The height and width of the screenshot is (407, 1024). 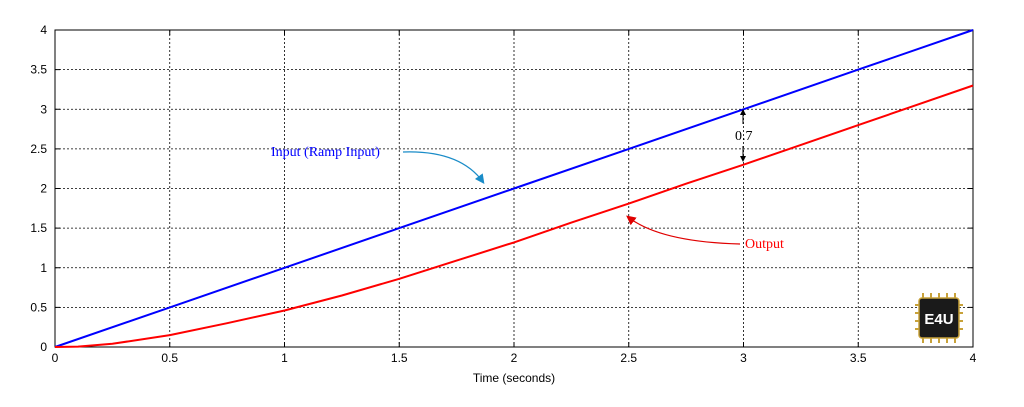 I want to click on y-tick-label: 1.5, so click(x=38, y=228).